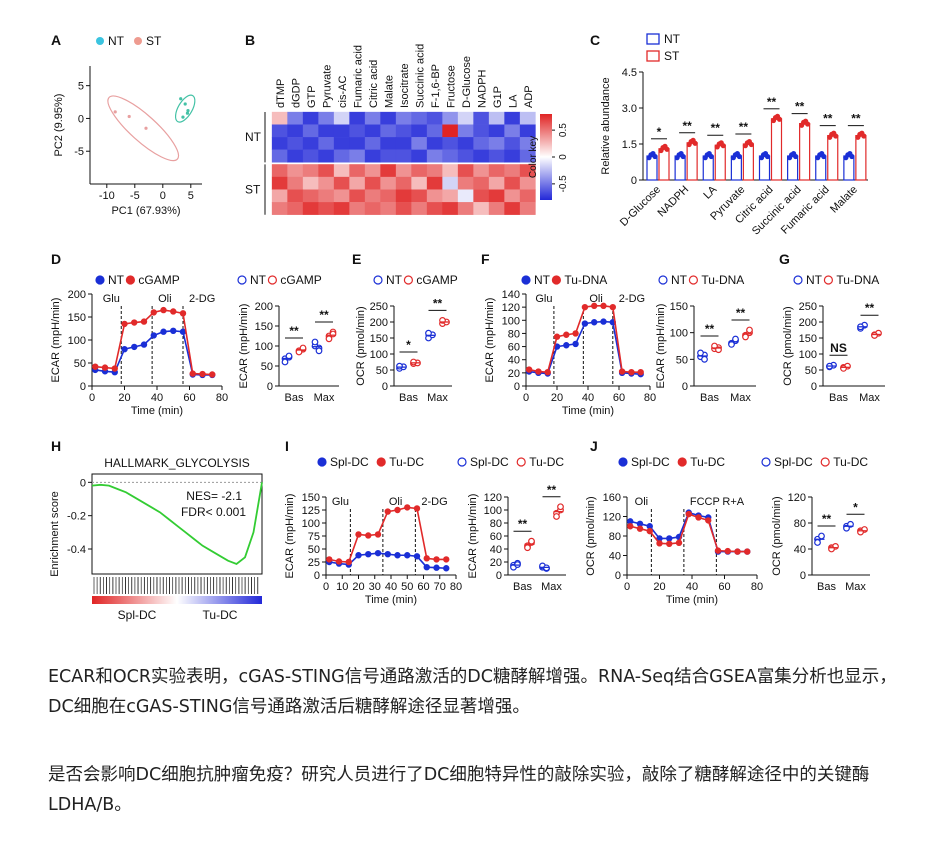  I want to click on panel-label-E: E, so click(356, 259).